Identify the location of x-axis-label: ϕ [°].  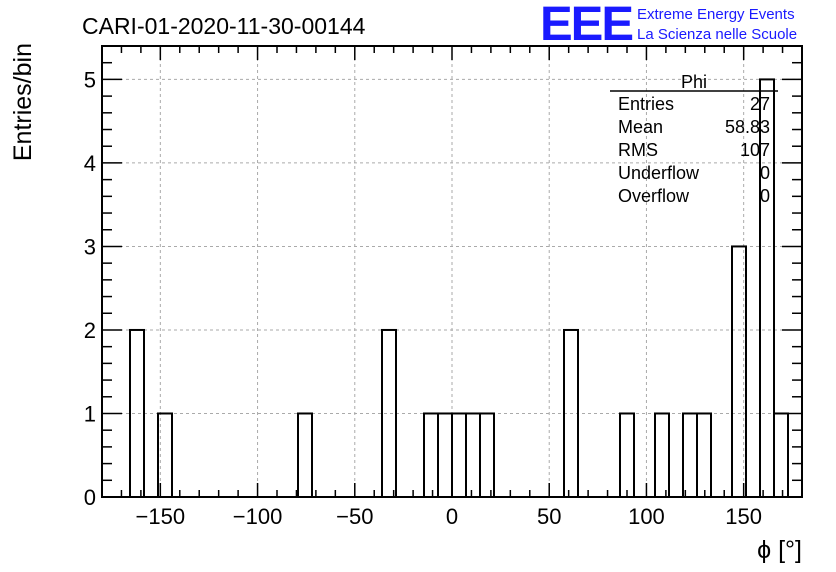
(779, 550).